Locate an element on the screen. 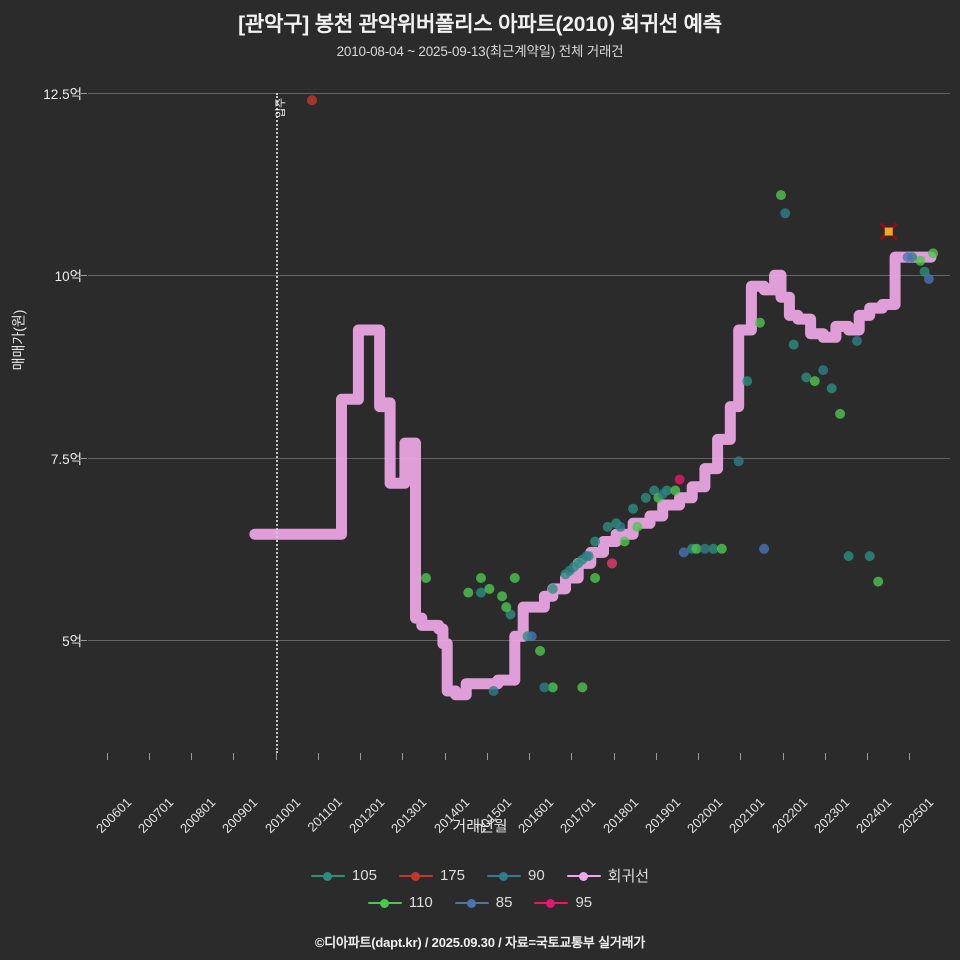  legend-item-175: 175 is located at coordinates (431, 875).